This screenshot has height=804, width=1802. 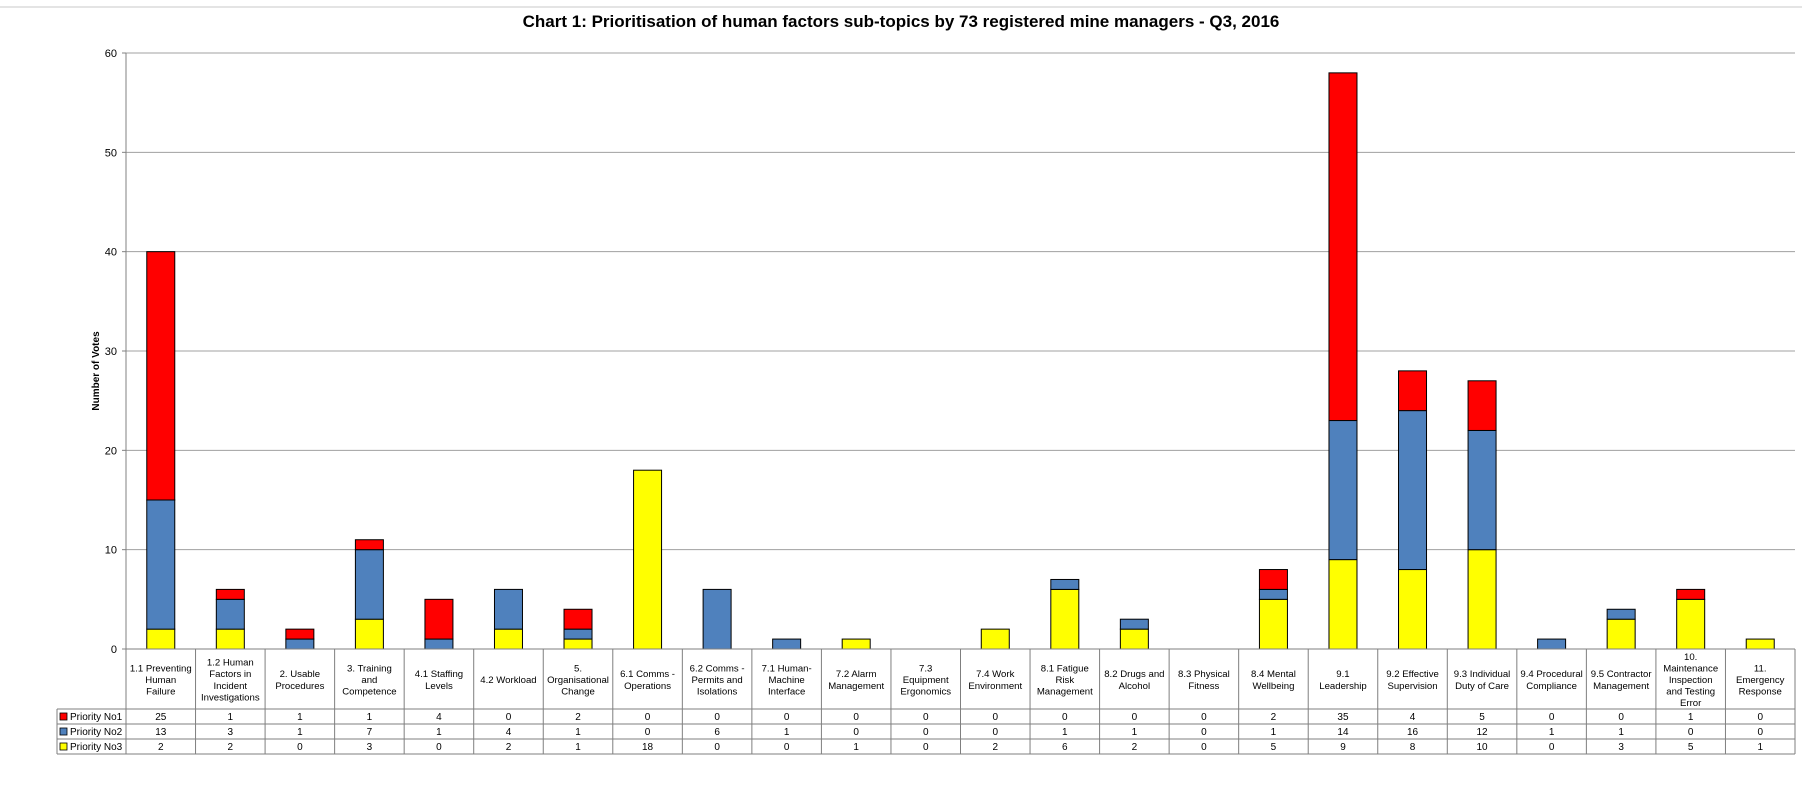 What do you see at coordinates (370, 732) in the screenshot?
I see `data-label: 7` at bounding box center [370, 732].